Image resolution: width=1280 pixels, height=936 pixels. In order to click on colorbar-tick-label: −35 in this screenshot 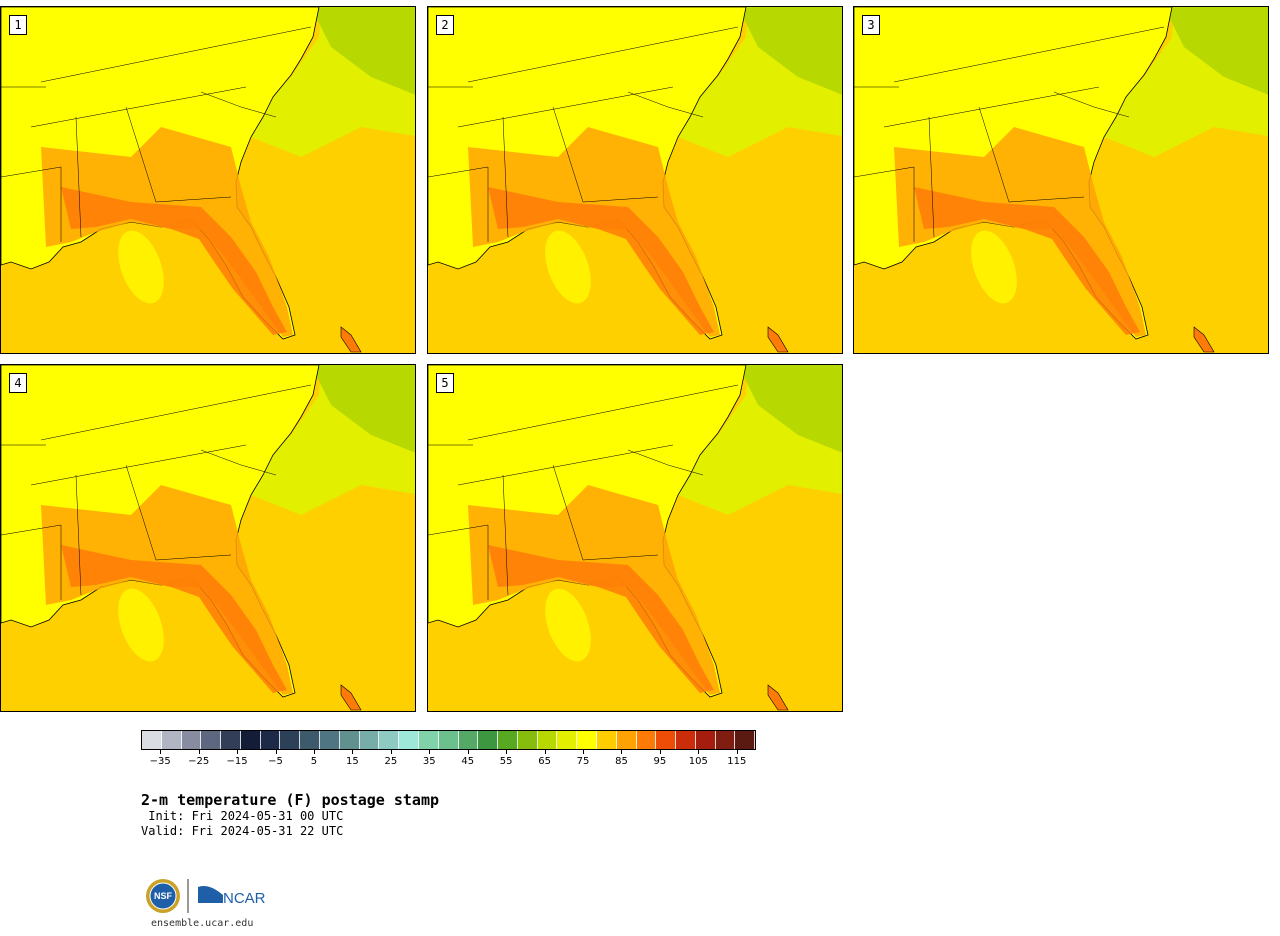, I will do `click(160, 761)`.